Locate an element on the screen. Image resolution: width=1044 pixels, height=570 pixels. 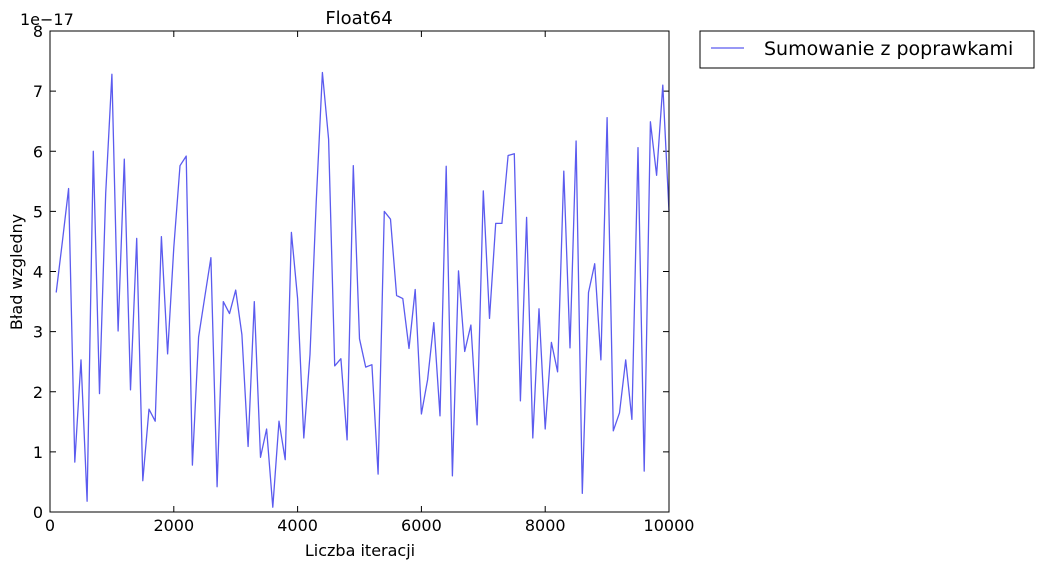
legend: Sumowanie z poprawkami is located at coordinates (867, 49).